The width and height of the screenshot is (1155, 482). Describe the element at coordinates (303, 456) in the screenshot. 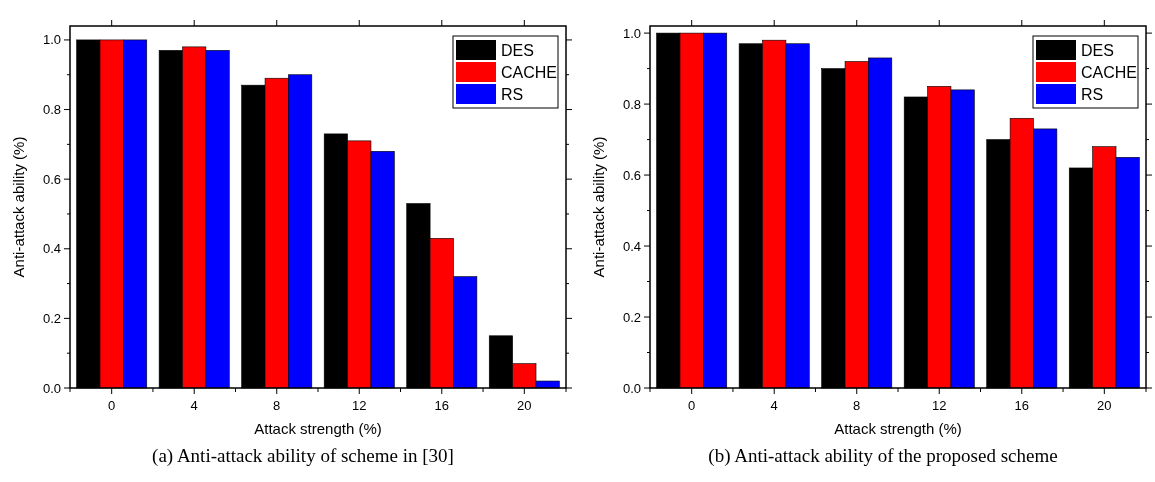

I see `text: (a) Anti-attack ability of scheme in [30]` at that location.